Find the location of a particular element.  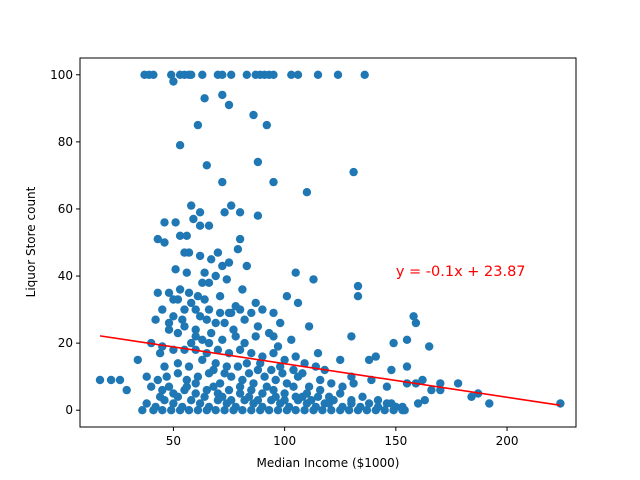

x-tick-label: 50 is located at coordinates (173, 441).